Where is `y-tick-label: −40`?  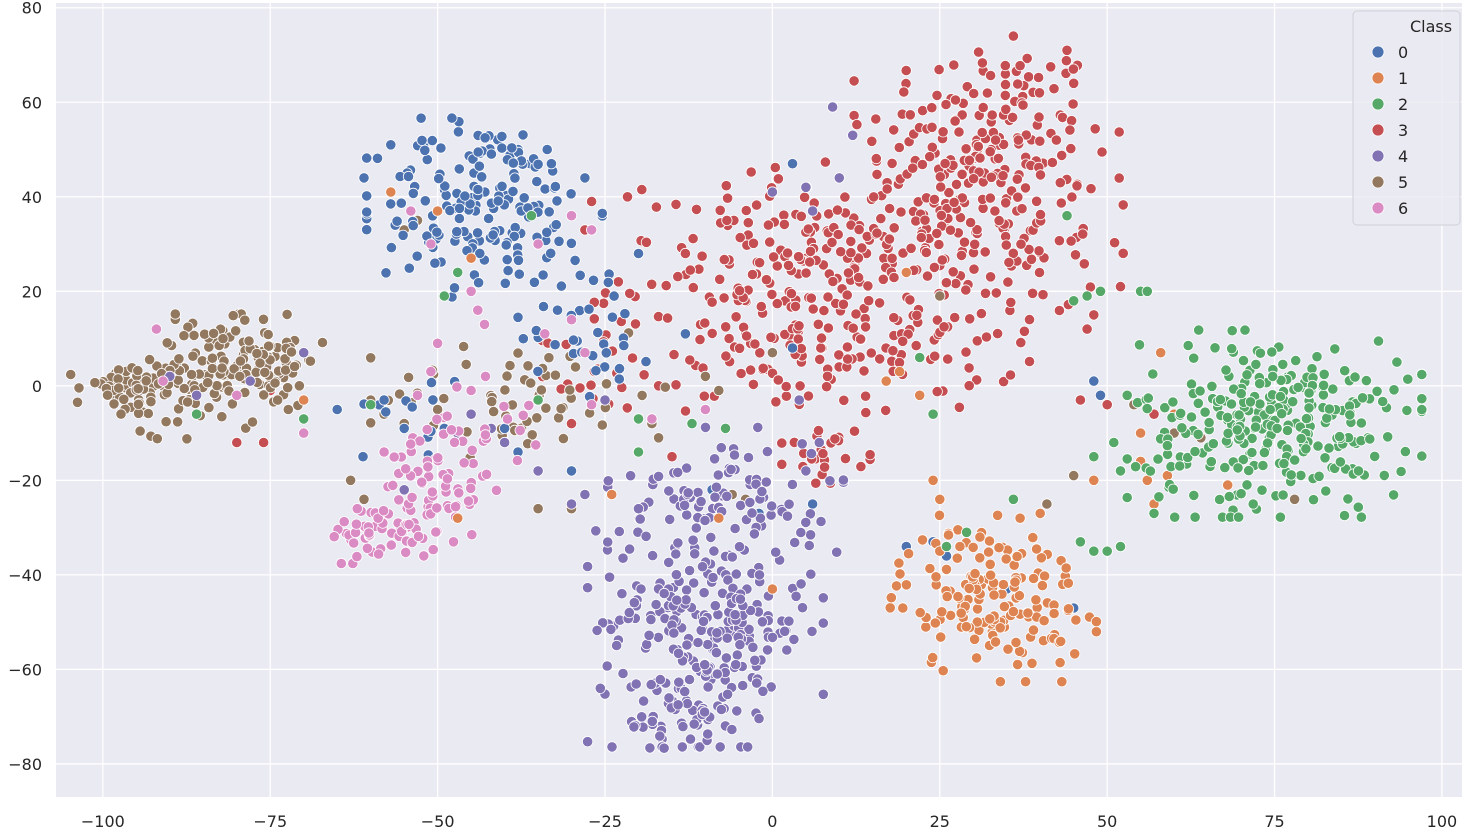
y-tick-label: −40 is located at coordinates (25, 575).